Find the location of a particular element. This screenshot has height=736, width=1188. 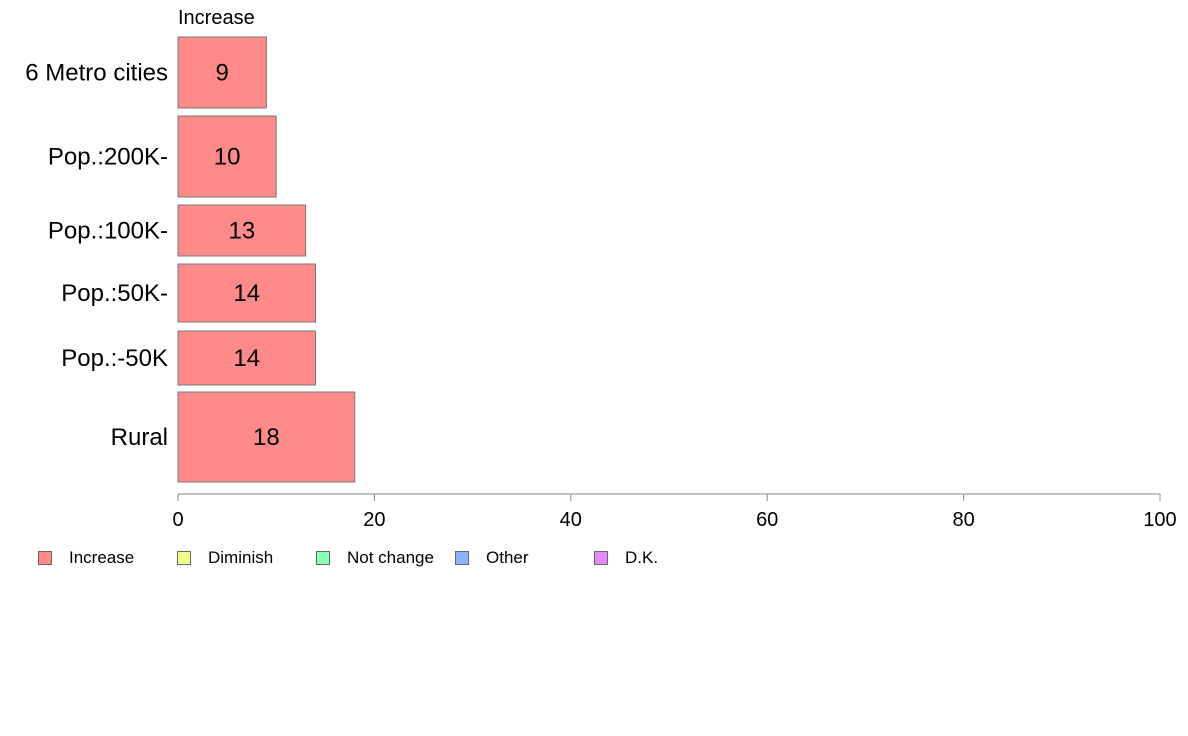

legend-item-other: Other is located at coordinates (492, 558).